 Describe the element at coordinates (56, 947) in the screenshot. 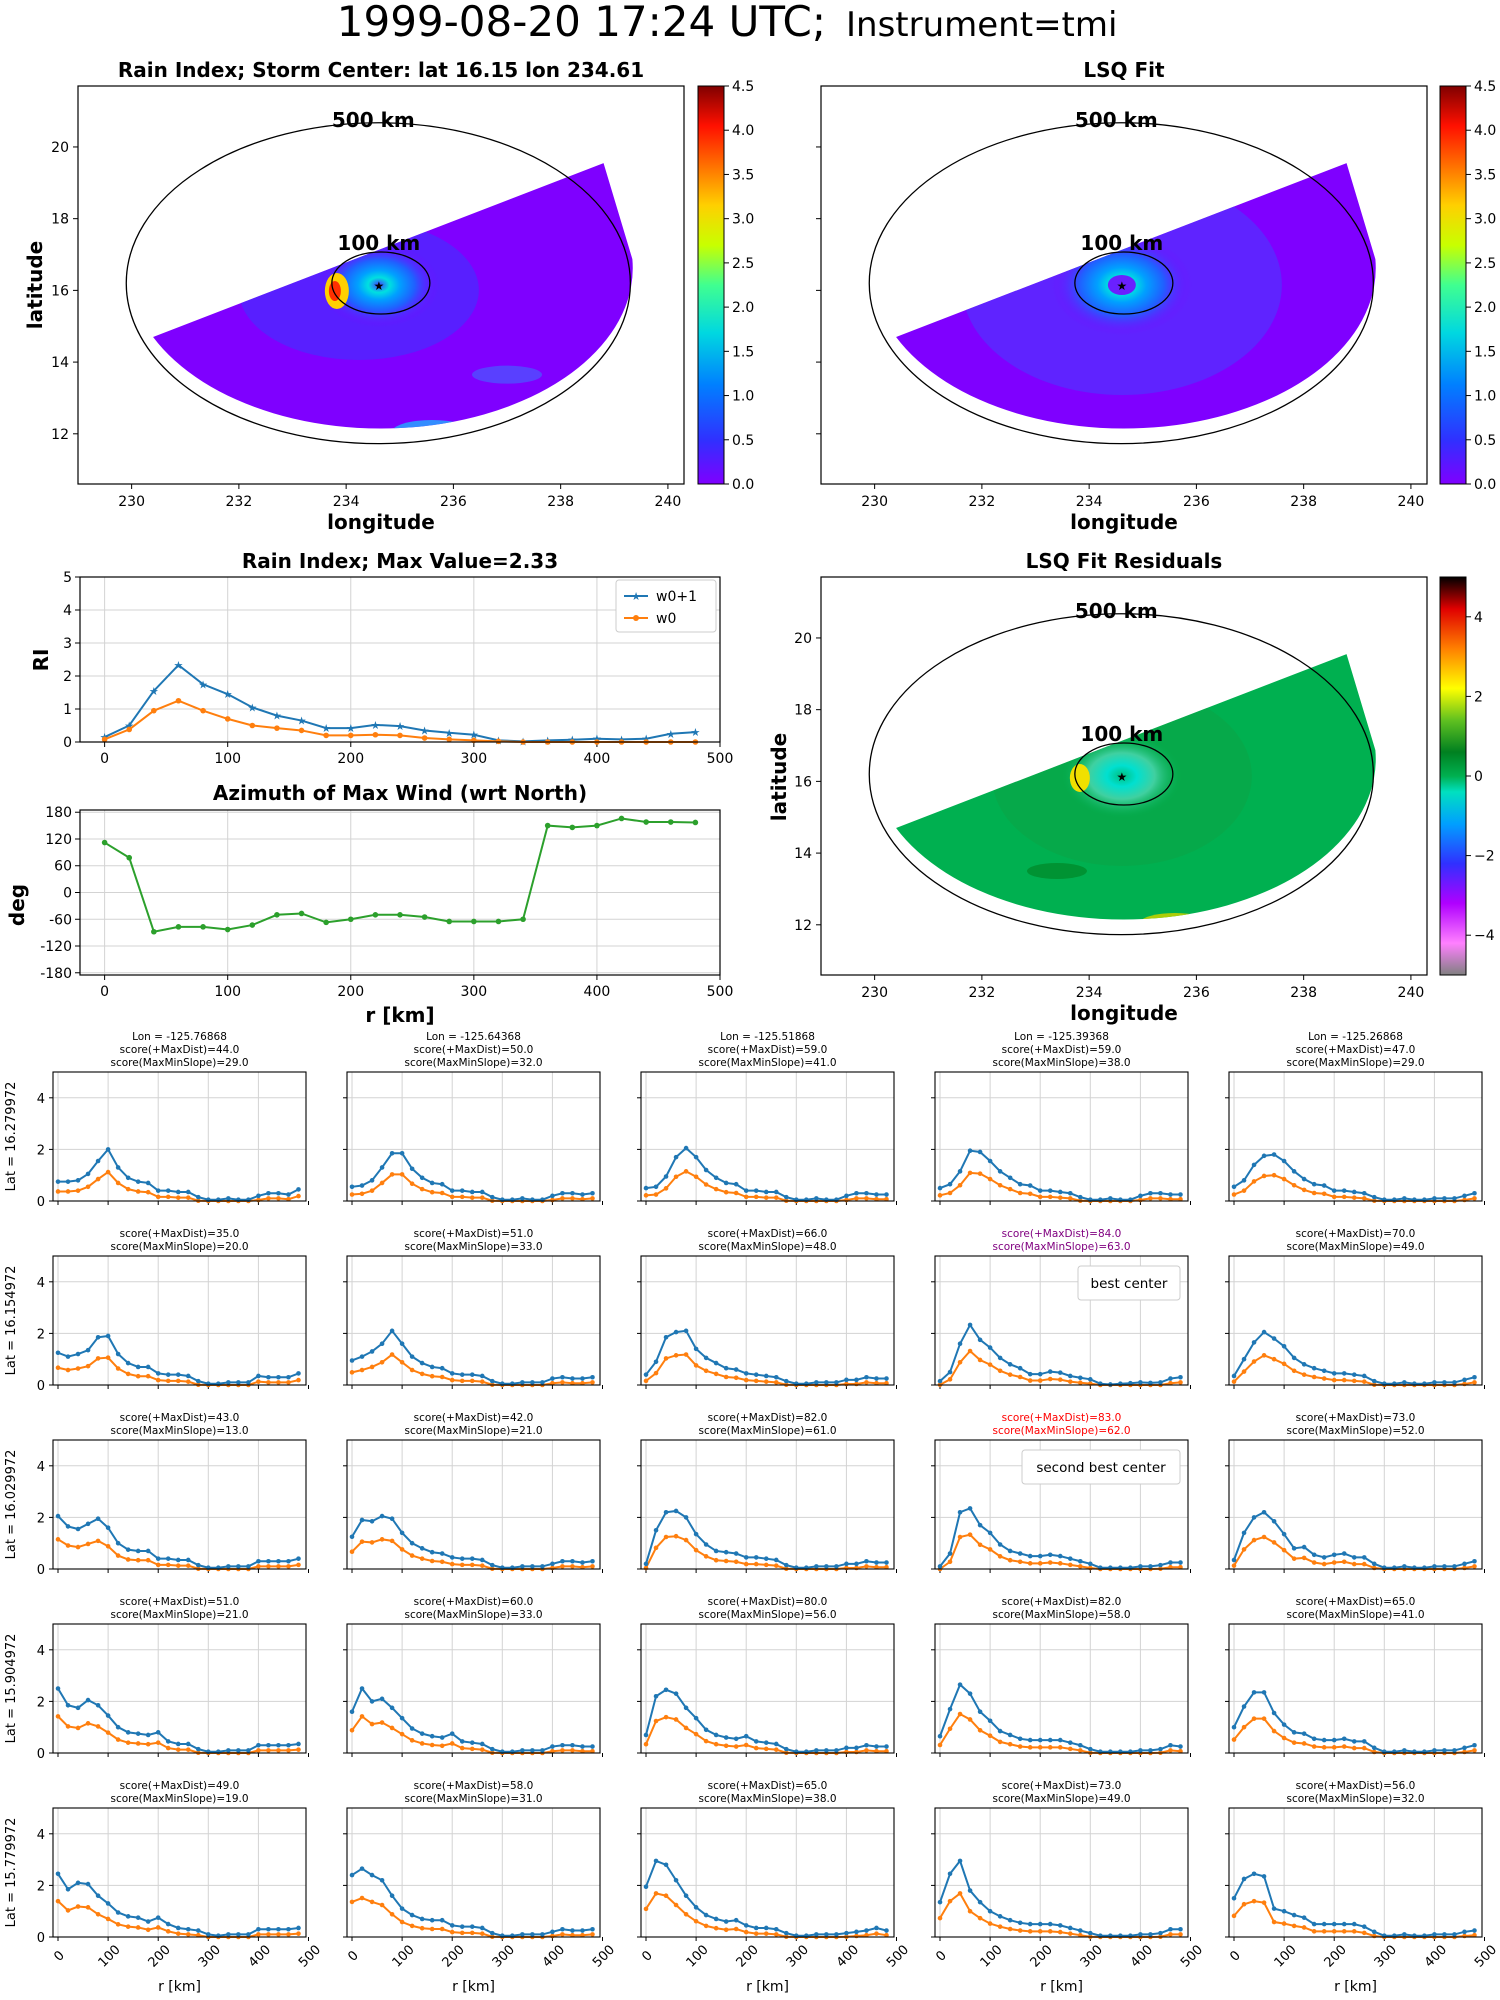

I see `y-tick-label: -120` at that location.